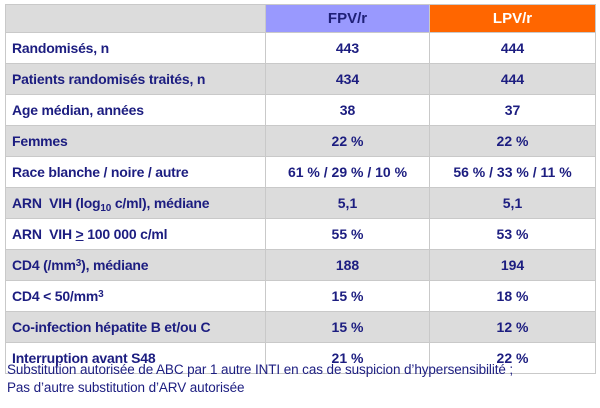 This screenshot has height=408, width=600. What do you see at coordinates (126, 387) in the screenshot?
I see `footnote-line-2: Pas d’autre substitution d’ARV autorisée` at bounding box center [126, 387].